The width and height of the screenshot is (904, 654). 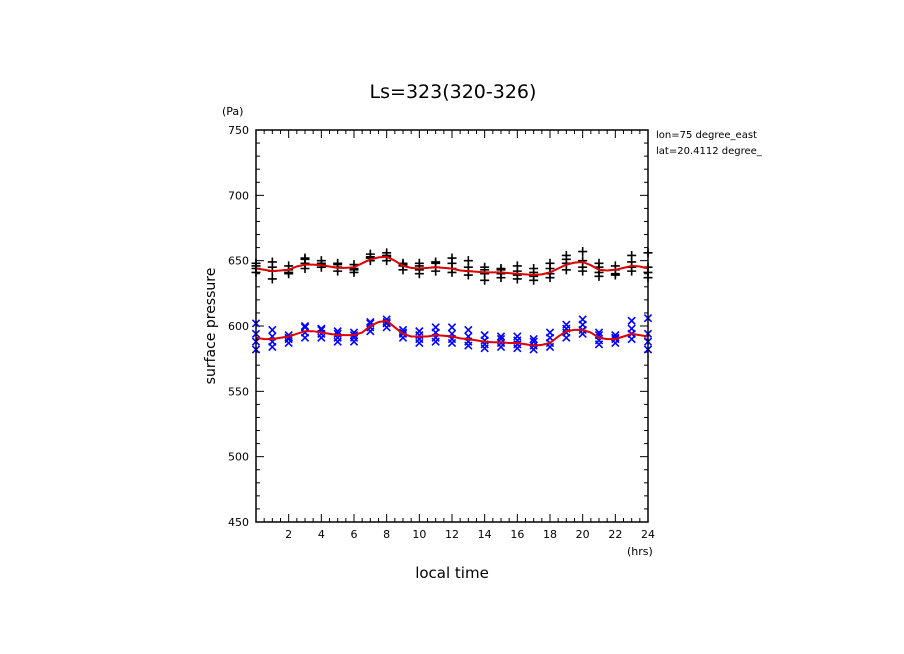 I want to click on y-tick-label: 700, so click(x=238, y=195).